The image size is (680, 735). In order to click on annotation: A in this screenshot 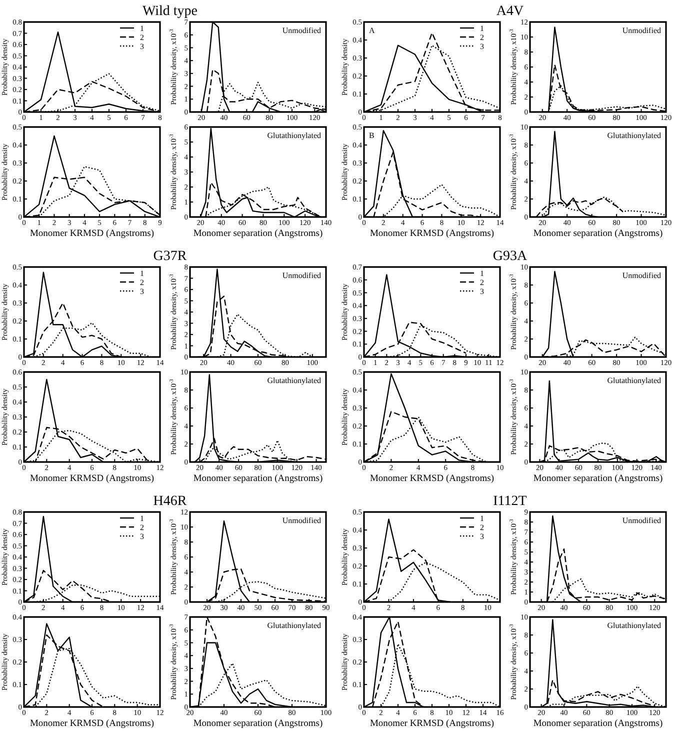, I will do `click(372, 30)`.